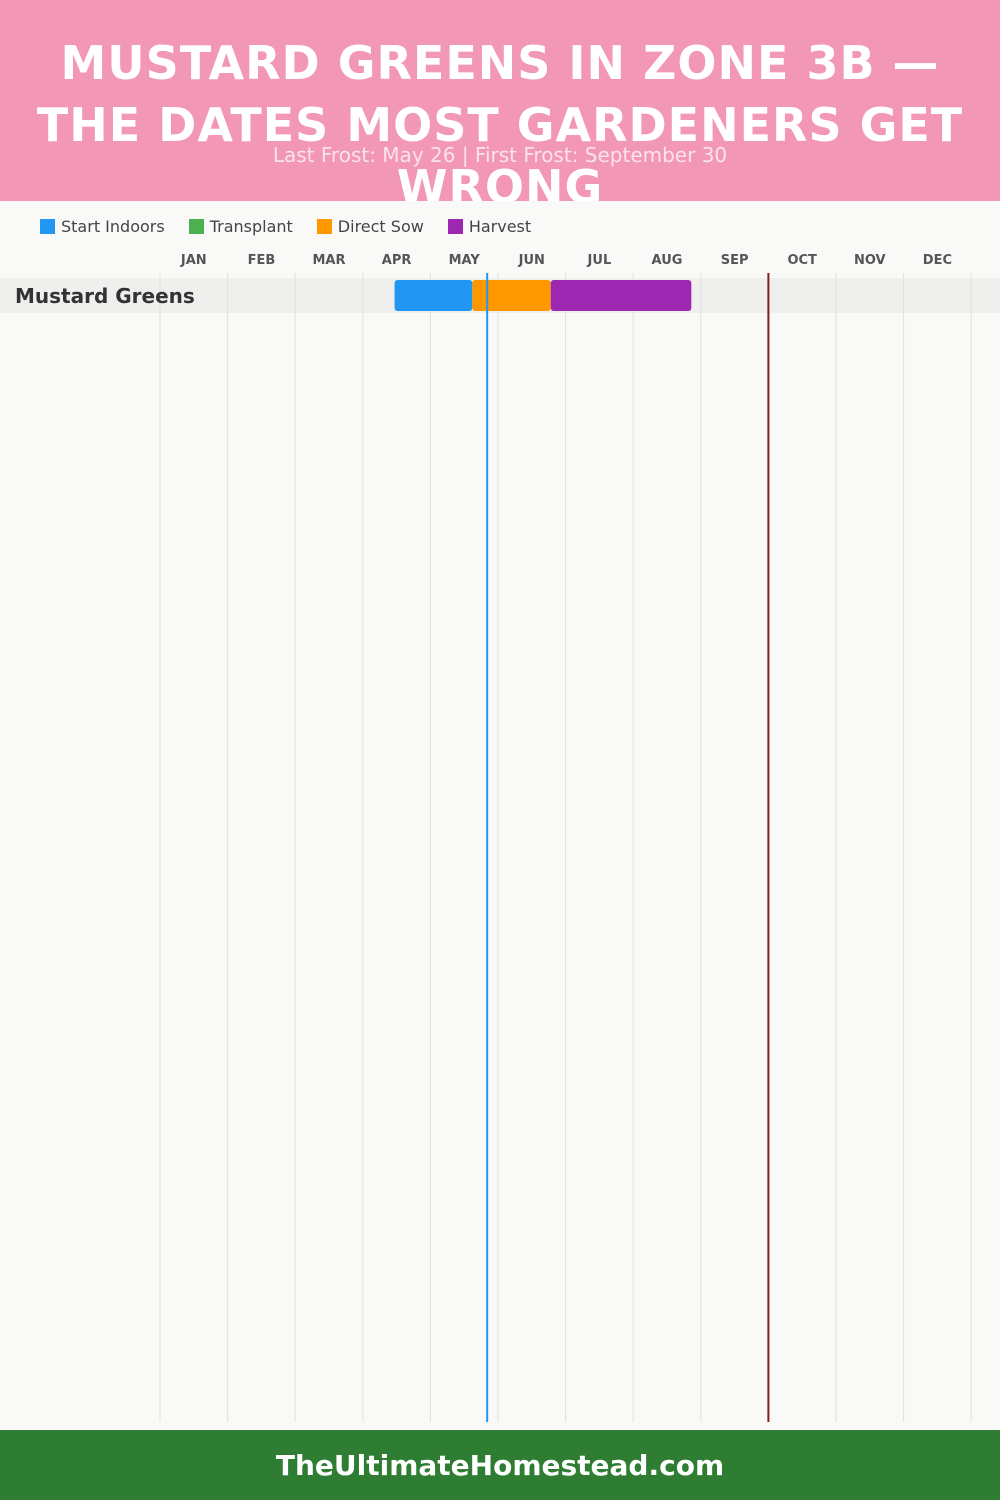 This screenshot has height=1500, width=1000. I want to click on footer-site-name: TheUltimateHomestead.com, so click(500, 1465).